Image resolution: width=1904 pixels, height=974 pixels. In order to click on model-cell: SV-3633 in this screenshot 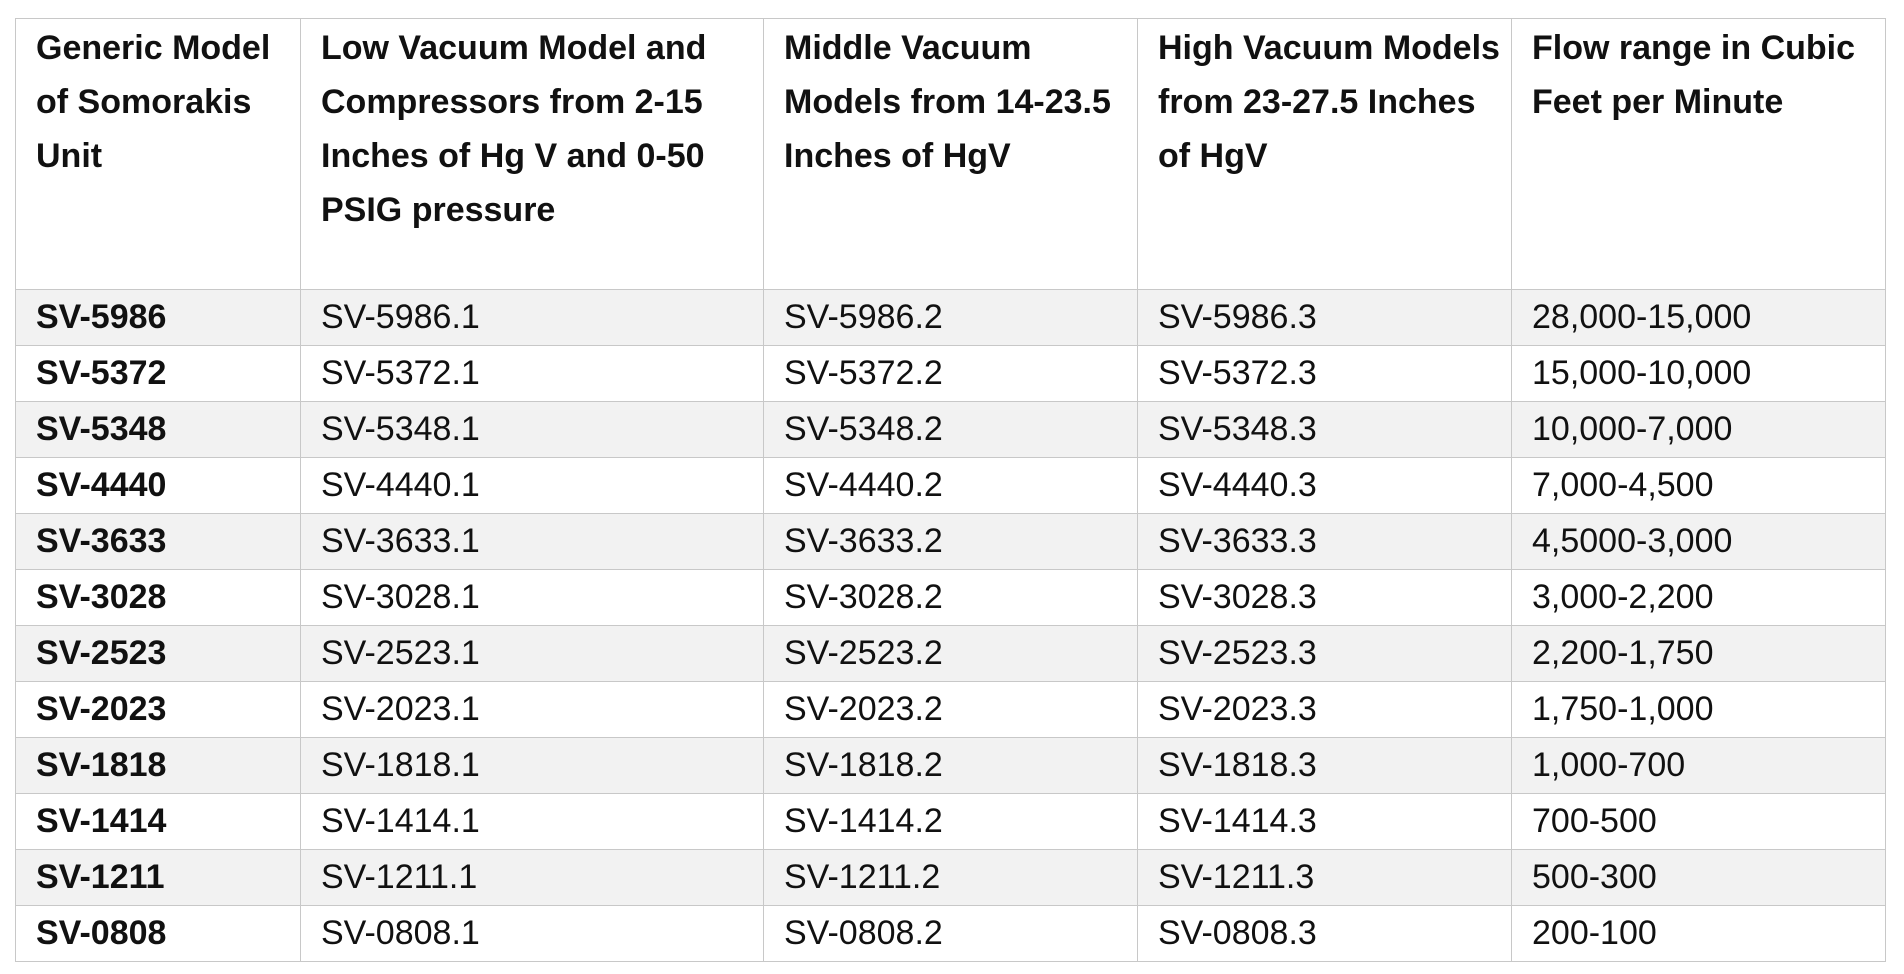, I will do `click(158, 541)`.